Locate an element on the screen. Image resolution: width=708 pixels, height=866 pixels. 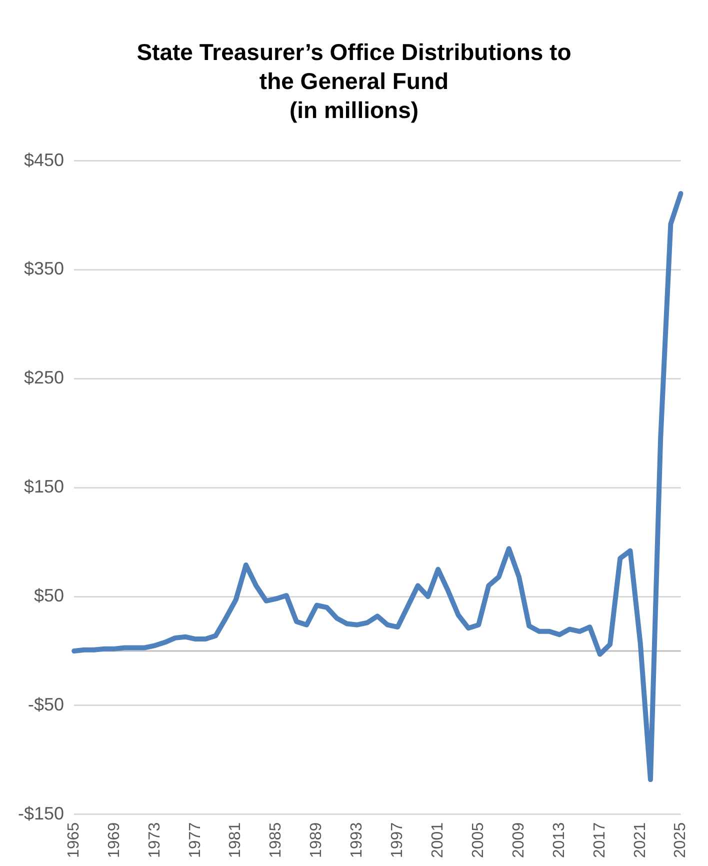
y-tick-label: -$50 is located at coordinates (46, 704).